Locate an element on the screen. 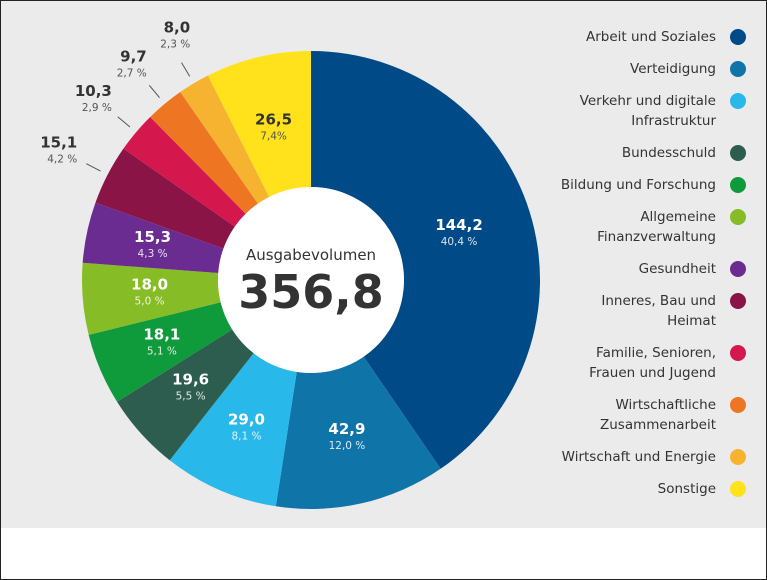 The image size is (767, 580). legend-item: Sonstige is located at coordinates (653, 489).